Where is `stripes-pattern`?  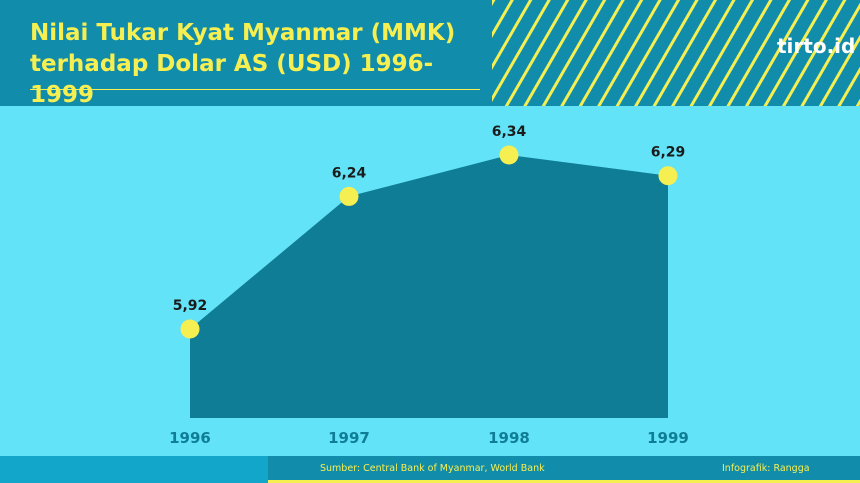 stripes-pattern is located at coordinates (676, 53).